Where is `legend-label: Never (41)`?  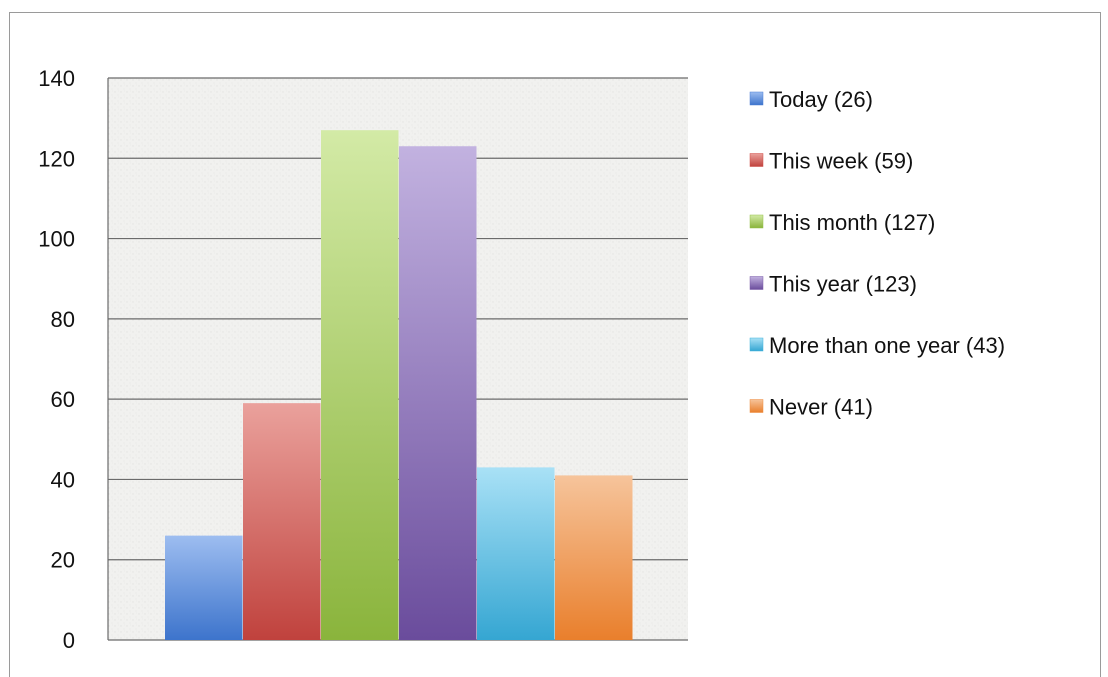 legend-label: Never (41) is located at coordinates (821, 407).